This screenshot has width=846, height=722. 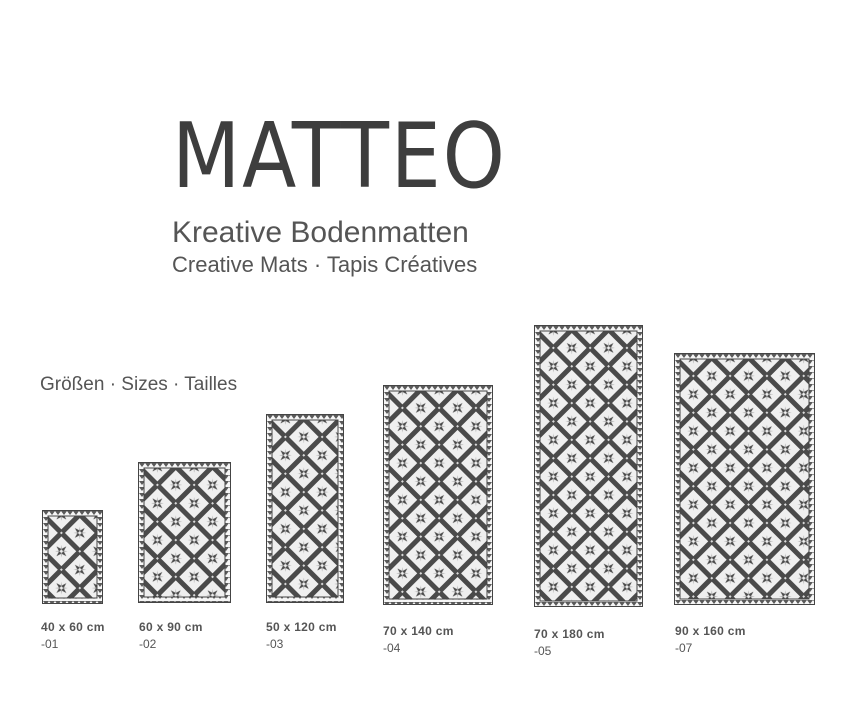 I want to click on size-label-03: 50 x 120 cm, so click(x=301, y=627).